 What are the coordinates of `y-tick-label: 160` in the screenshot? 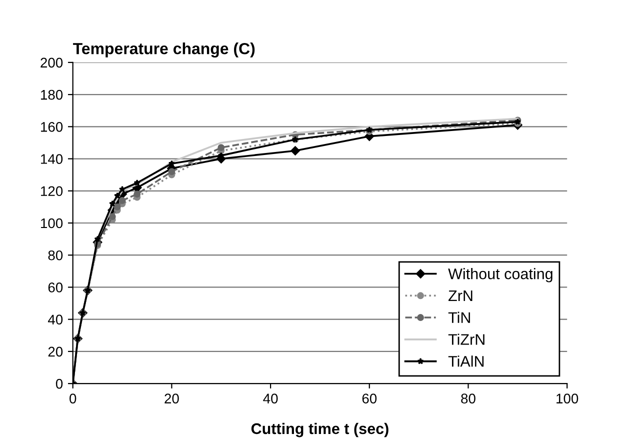 It's located at (52, 127).